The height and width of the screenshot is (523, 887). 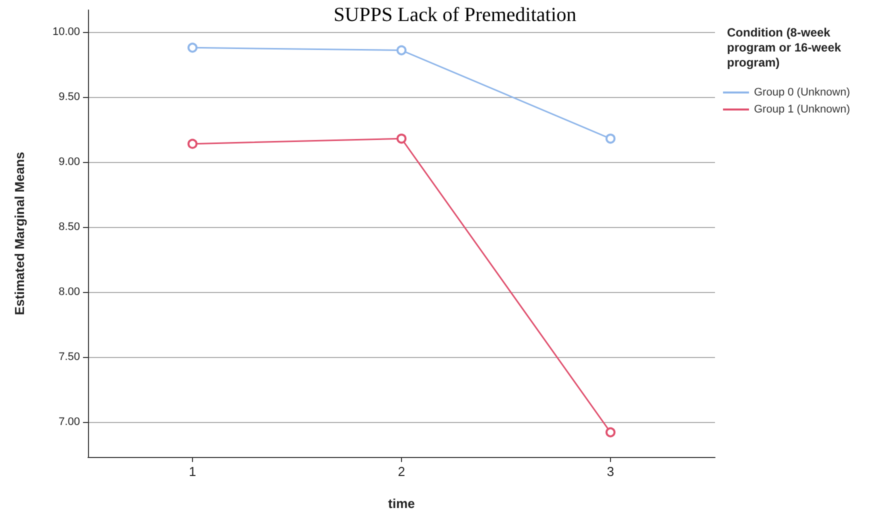 What do you see at coordinates (455, 15) in the screenshot?
I see `chart-title: SUPPS Lack of Premeditation` at bounding box center [455, 15].